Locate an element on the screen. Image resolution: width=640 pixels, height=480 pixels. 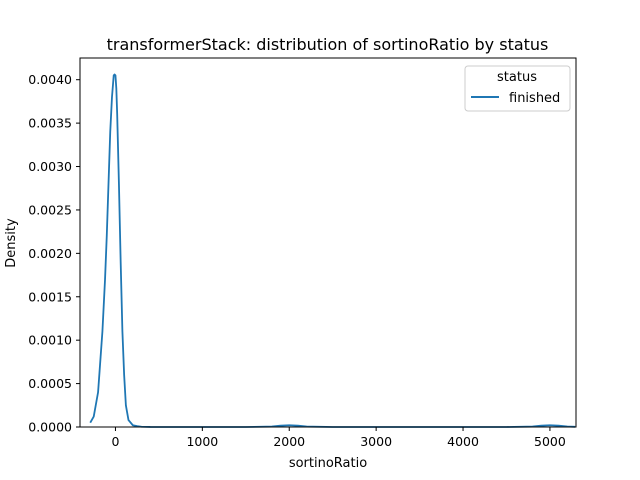
y-tick-label: 0.0015 is located at coordinates (50, 296).